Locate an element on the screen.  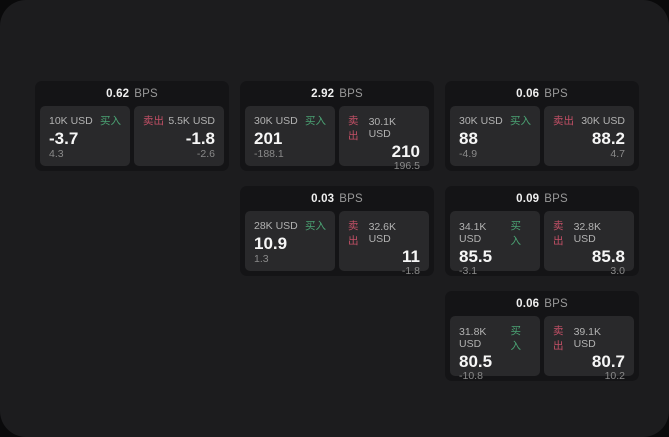
buy-change: 4.3 is located at coordinates (56, 154).